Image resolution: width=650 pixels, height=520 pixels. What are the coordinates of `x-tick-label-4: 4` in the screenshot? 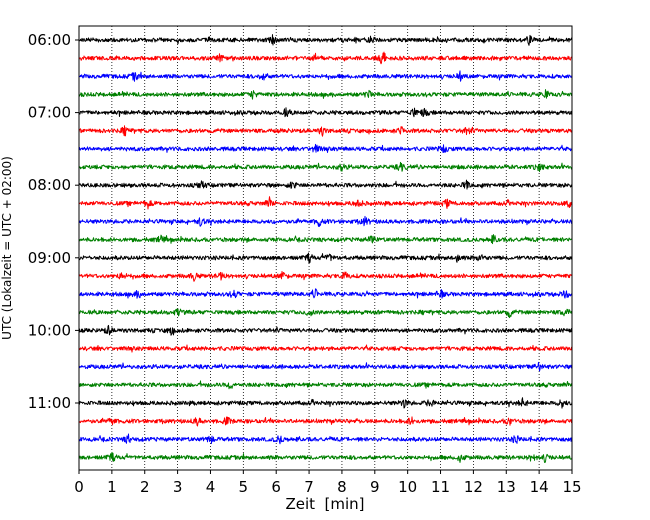 It's located at (211, 487).